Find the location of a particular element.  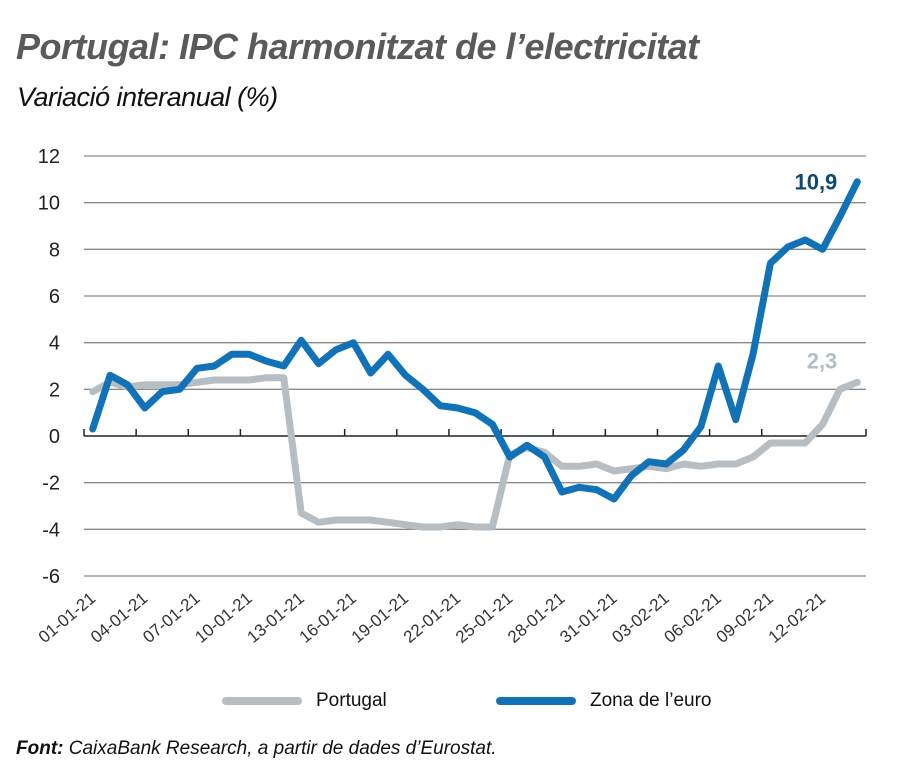

y-tick-label: -4 is located at coordinates (51, 530).